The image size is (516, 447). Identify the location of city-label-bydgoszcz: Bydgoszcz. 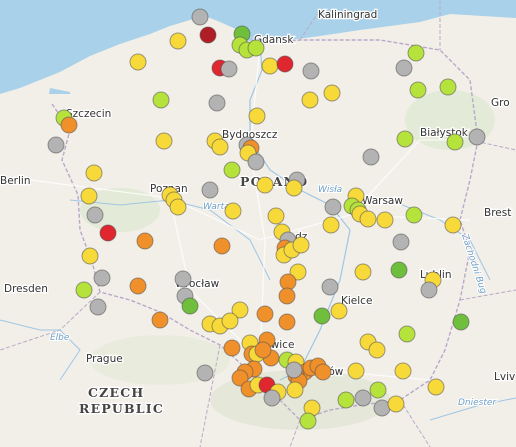
(250, 135).